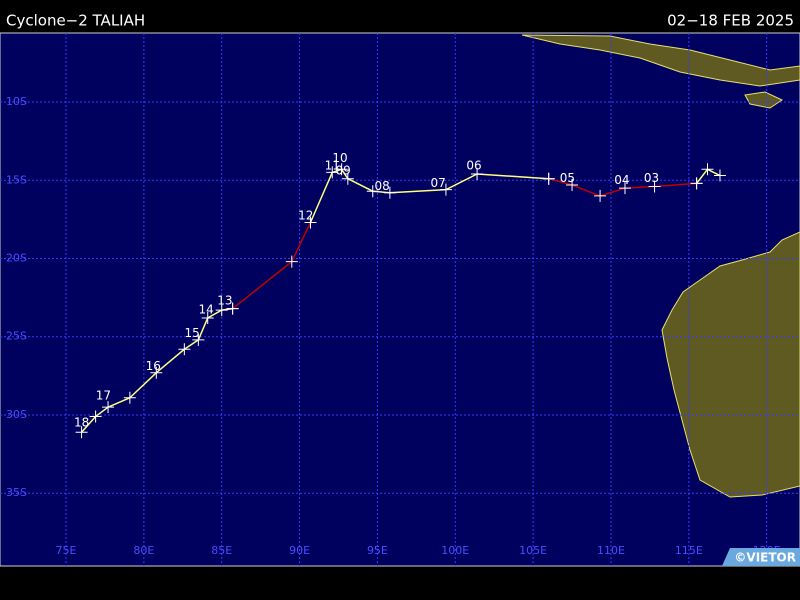 The image size is (800, 600). Describe the element at coordinates (621, 180) in the screenshot. I see `day-label: 04` at that location.